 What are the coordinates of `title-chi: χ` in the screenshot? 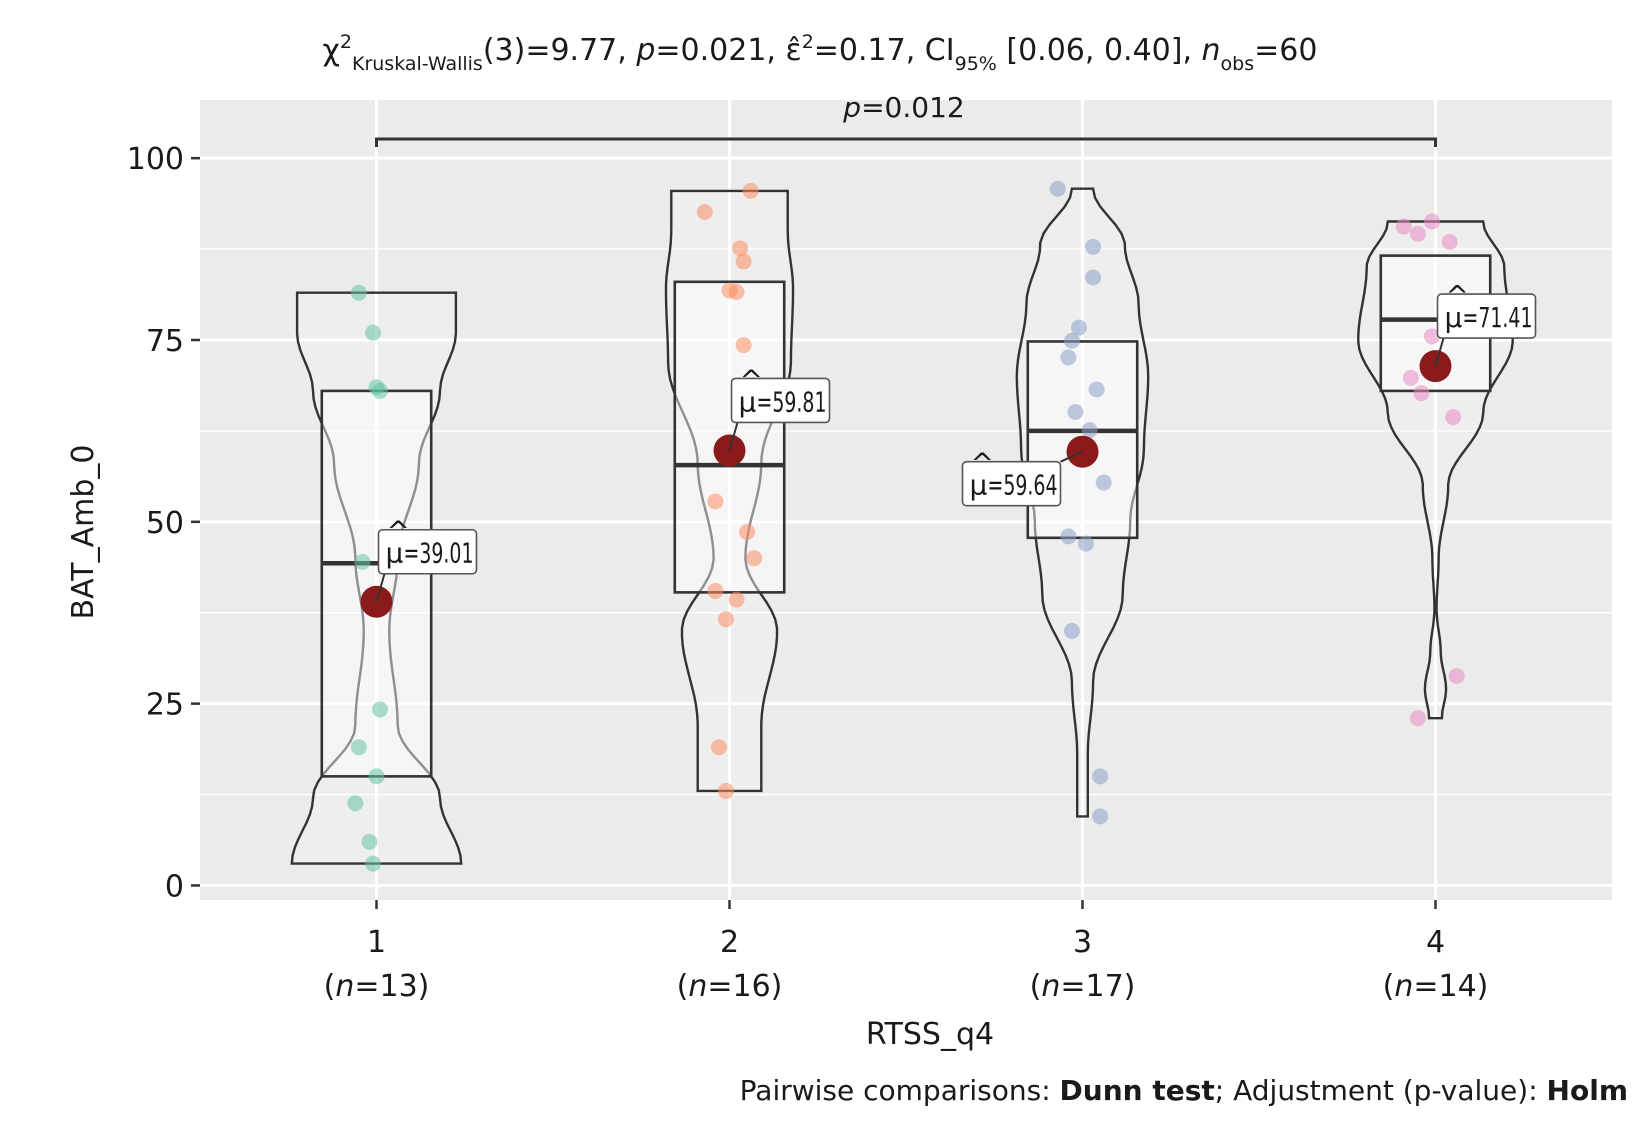 It's located at (331, 50).